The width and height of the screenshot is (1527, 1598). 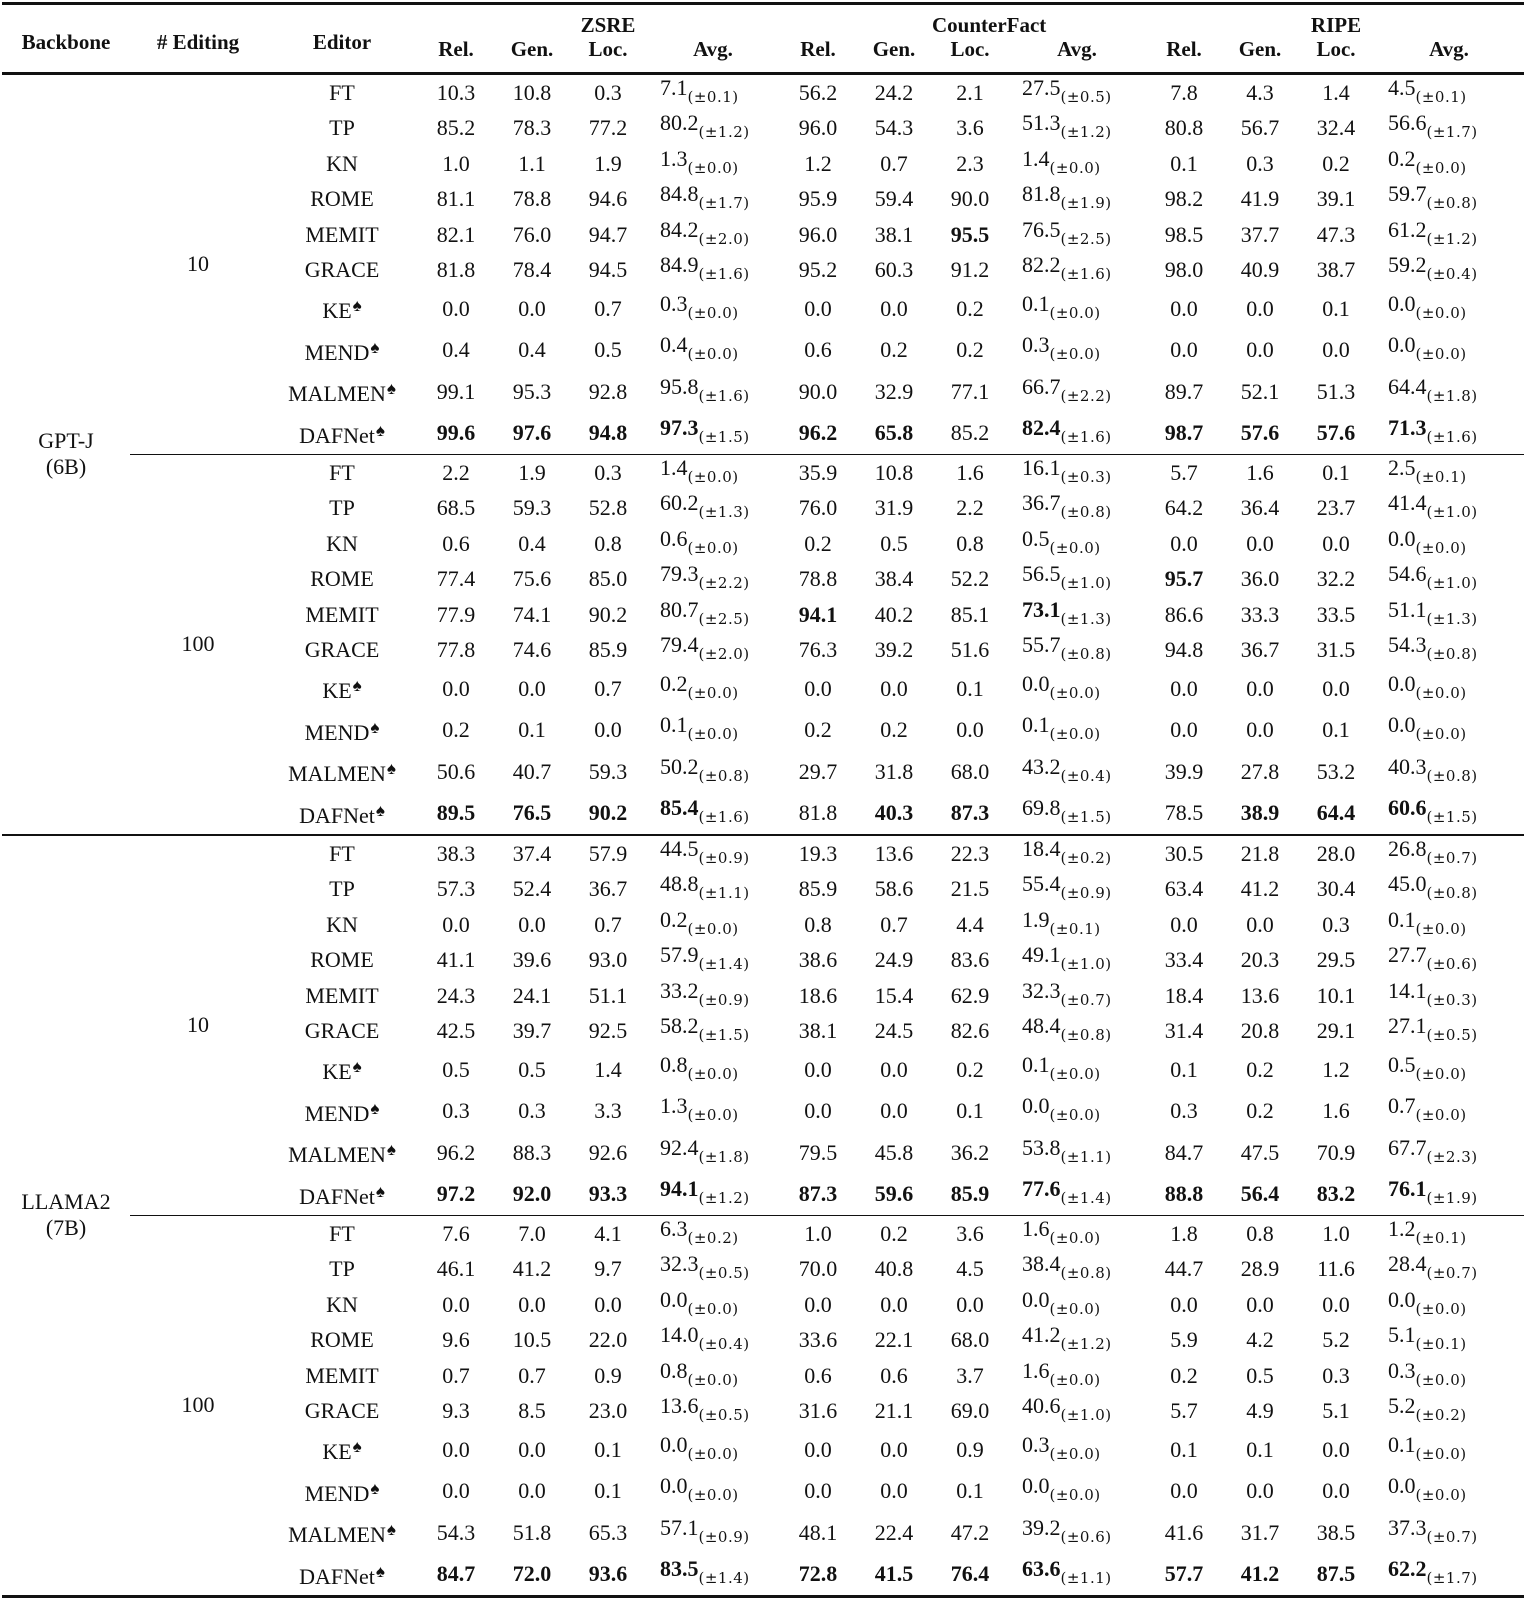 What do you see at coordinates (818, 853) in the screenshot?
I see `value: 19.3` at bounding box center [818, 853].